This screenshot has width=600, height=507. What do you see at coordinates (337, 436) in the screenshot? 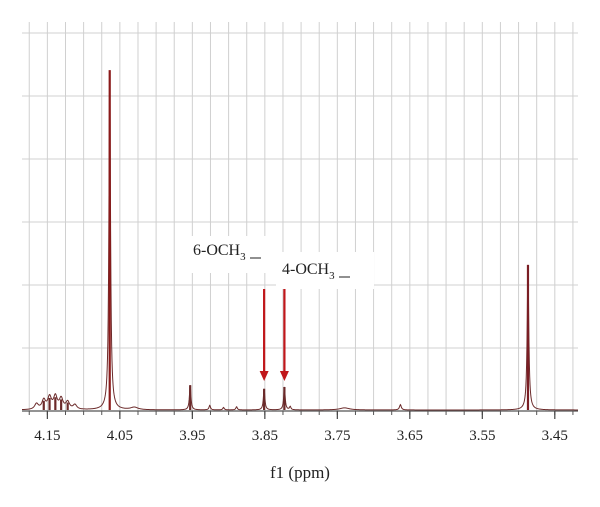
I see `x-tick-label: 3.75` at bounding box center [337, 436].